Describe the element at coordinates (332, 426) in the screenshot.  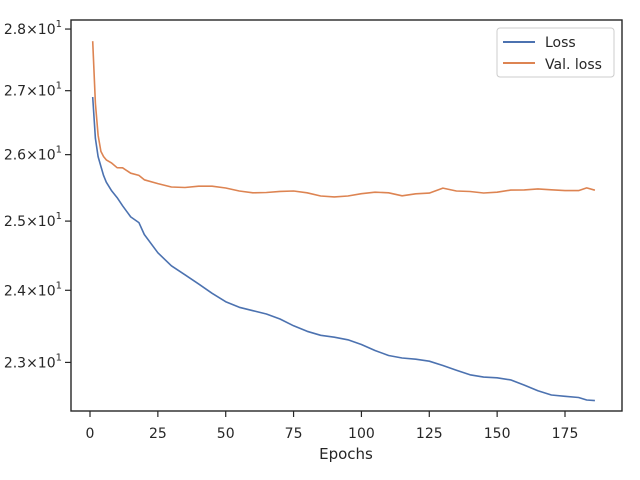
I see `x-axis-ticks: 0 25 50 75 100 125 150 175` at that location.